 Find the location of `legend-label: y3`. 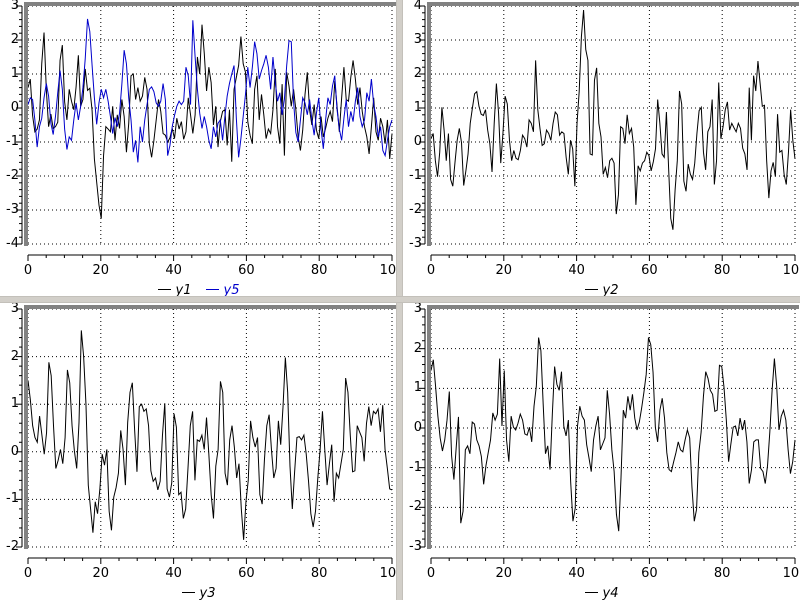

legend-label: y3 is located at coordinates (207, 593).